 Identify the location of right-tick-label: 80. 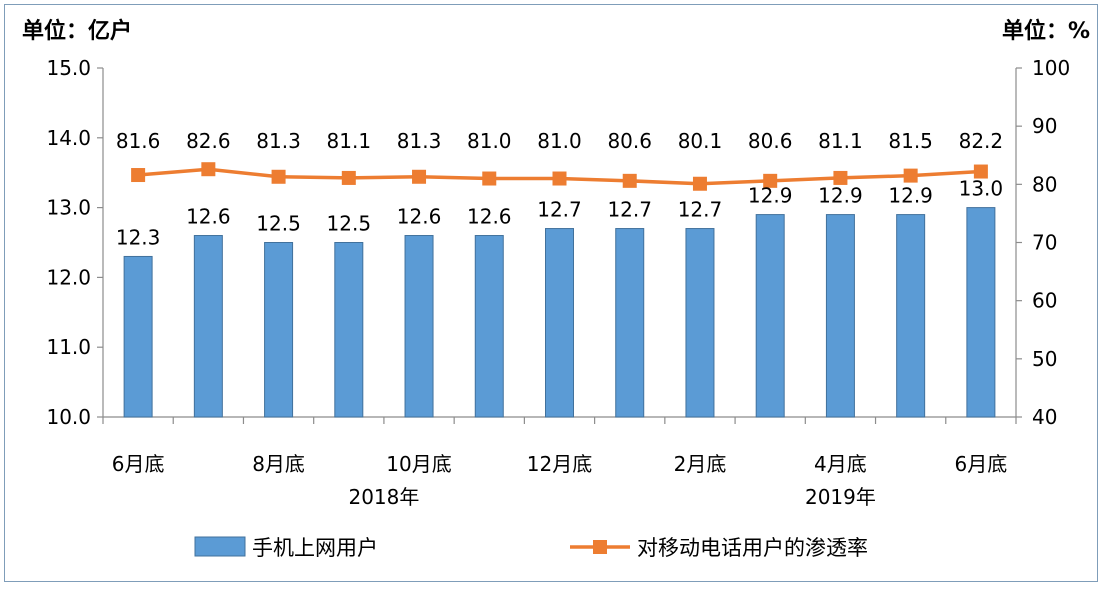
(1044, 184).